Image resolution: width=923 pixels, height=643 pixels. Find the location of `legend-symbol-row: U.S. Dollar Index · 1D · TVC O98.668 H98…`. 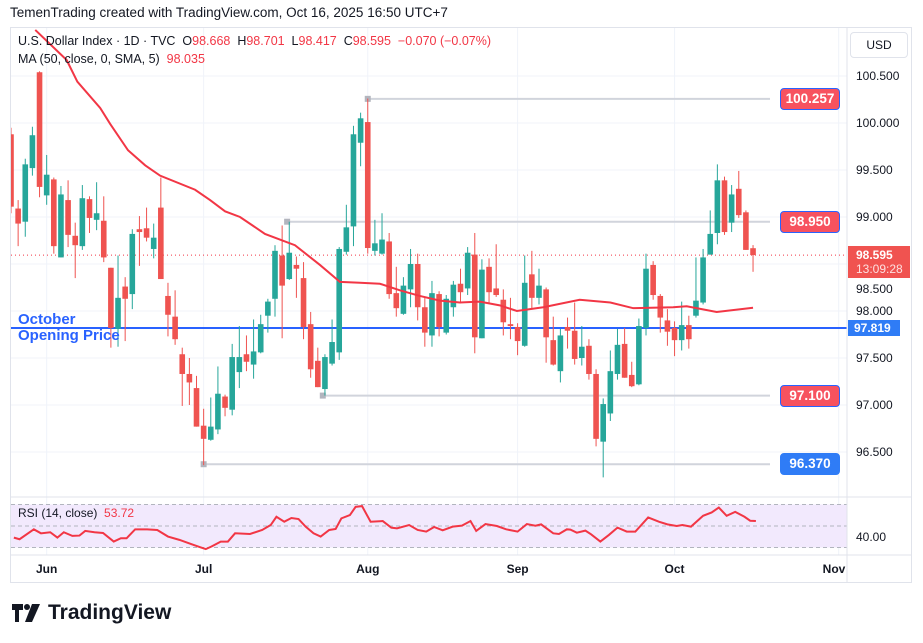

legend-symbol-row: U.S. Dollar Index · 1D · TVC O98.668 H98… is located at coordinates (254, 41).